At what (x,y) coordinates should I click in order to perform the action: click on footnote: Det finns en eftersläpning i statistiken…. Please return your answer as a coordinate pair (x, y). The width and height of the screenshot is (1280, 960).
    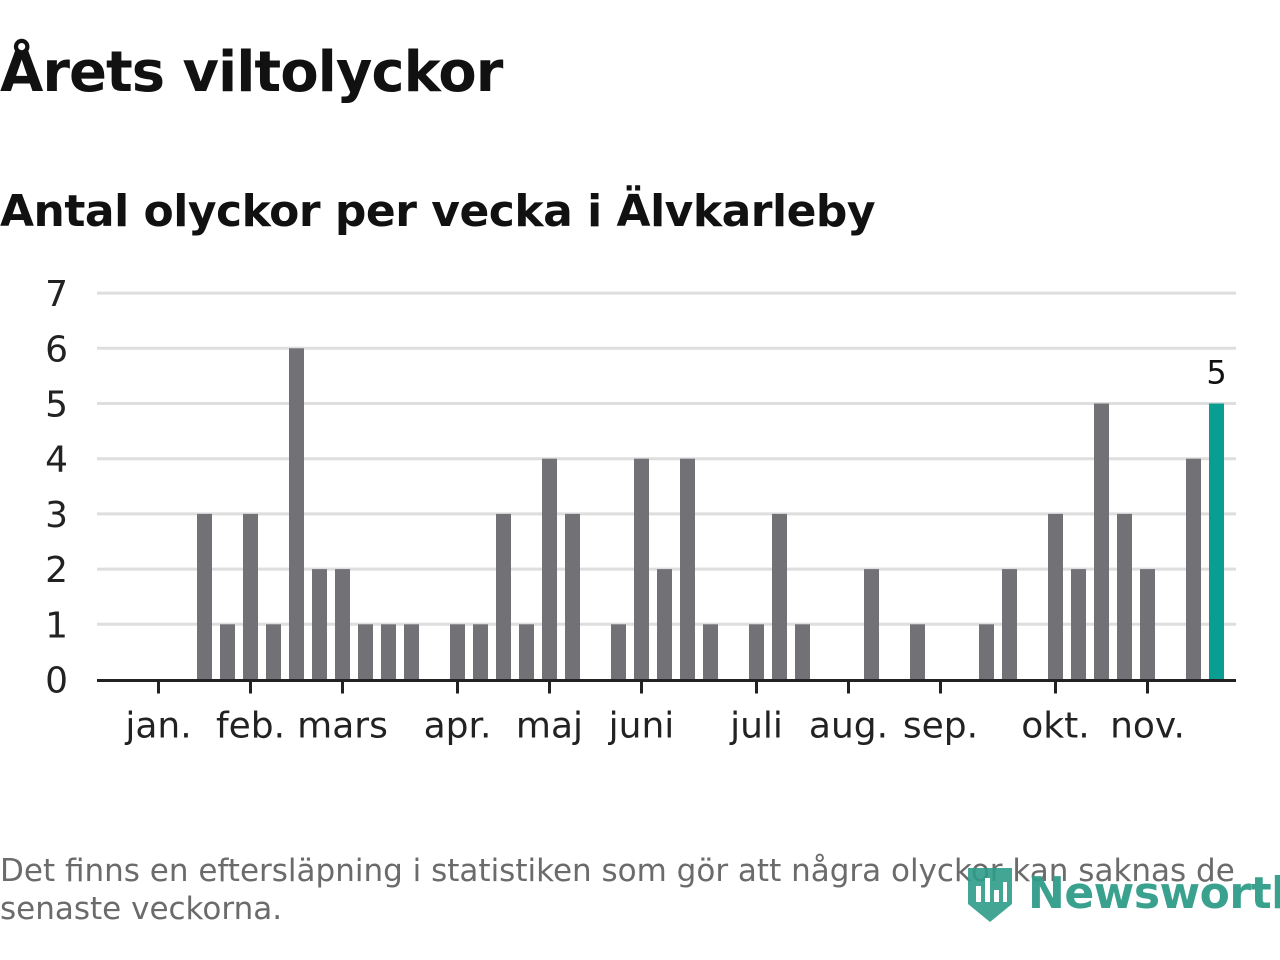
    Looking at the image, I should click on (617, 890).